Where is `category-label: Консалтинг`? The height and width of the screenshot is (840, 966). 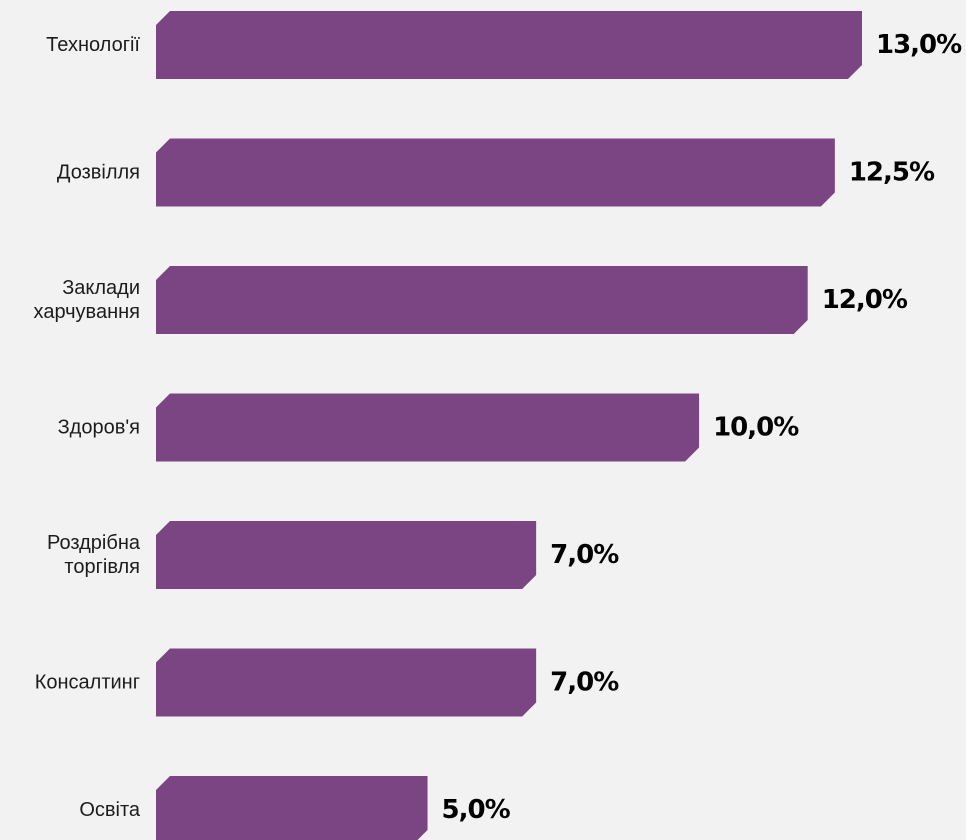 category-label: Консалтинг is located at coordinates (87, 683).